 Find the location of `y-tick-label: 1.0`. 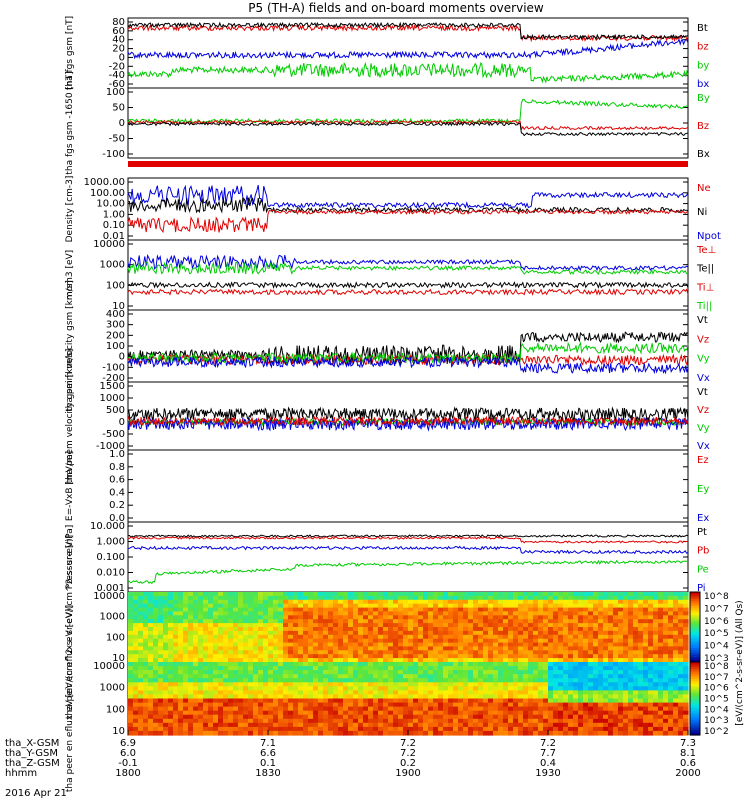

y-tick-label: 1.0 is located at coordinates (117, 454).